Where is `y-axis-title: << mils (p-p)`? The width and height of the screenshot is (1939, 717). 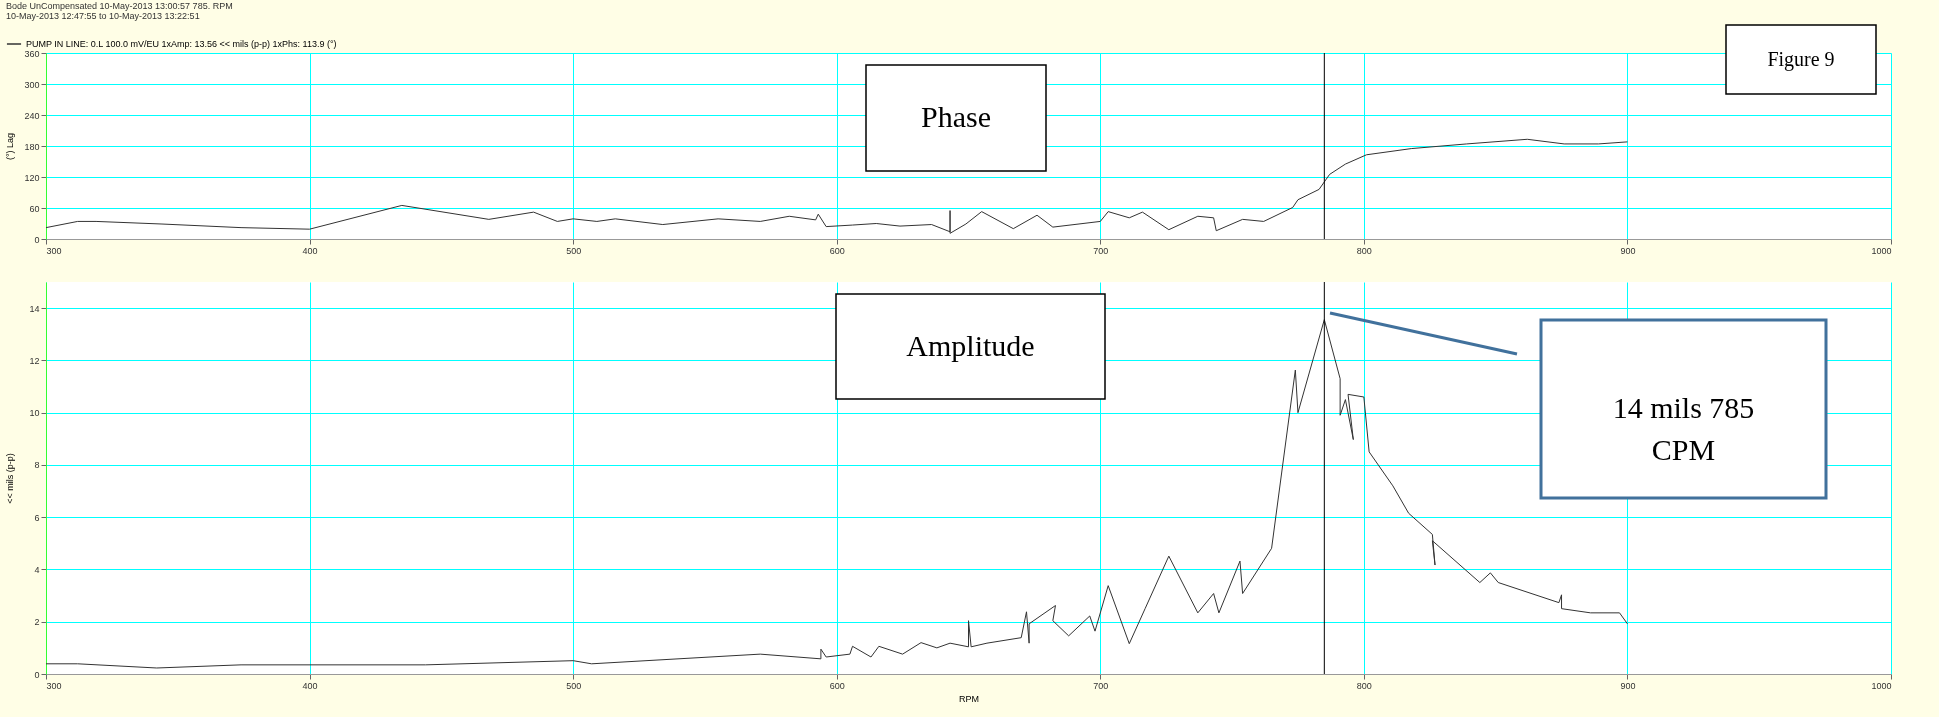
y-axis-title: << mils (p-p) is located at coordinates (9, 478).